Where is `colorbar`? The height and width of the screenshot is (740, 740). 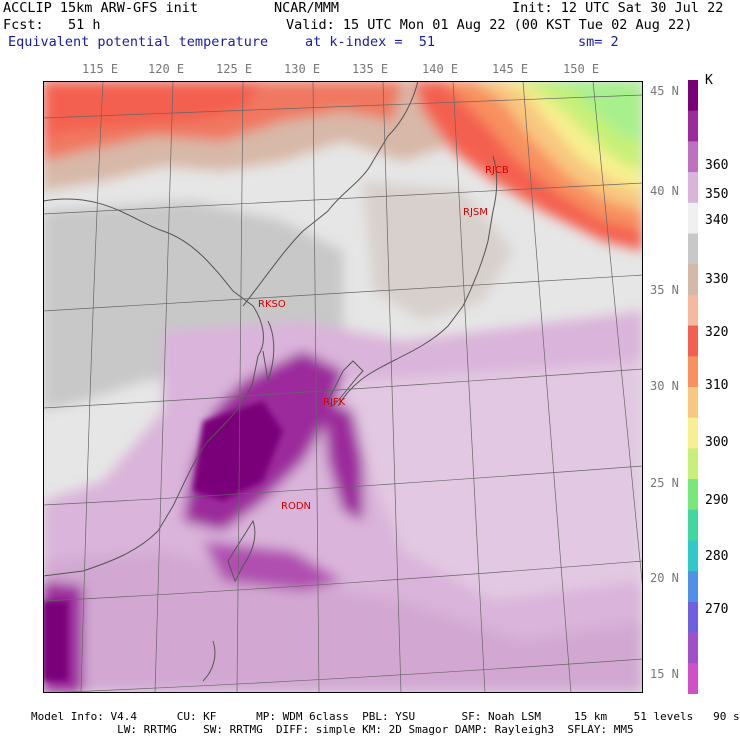 colorbar is located at coordinates (693, 387).